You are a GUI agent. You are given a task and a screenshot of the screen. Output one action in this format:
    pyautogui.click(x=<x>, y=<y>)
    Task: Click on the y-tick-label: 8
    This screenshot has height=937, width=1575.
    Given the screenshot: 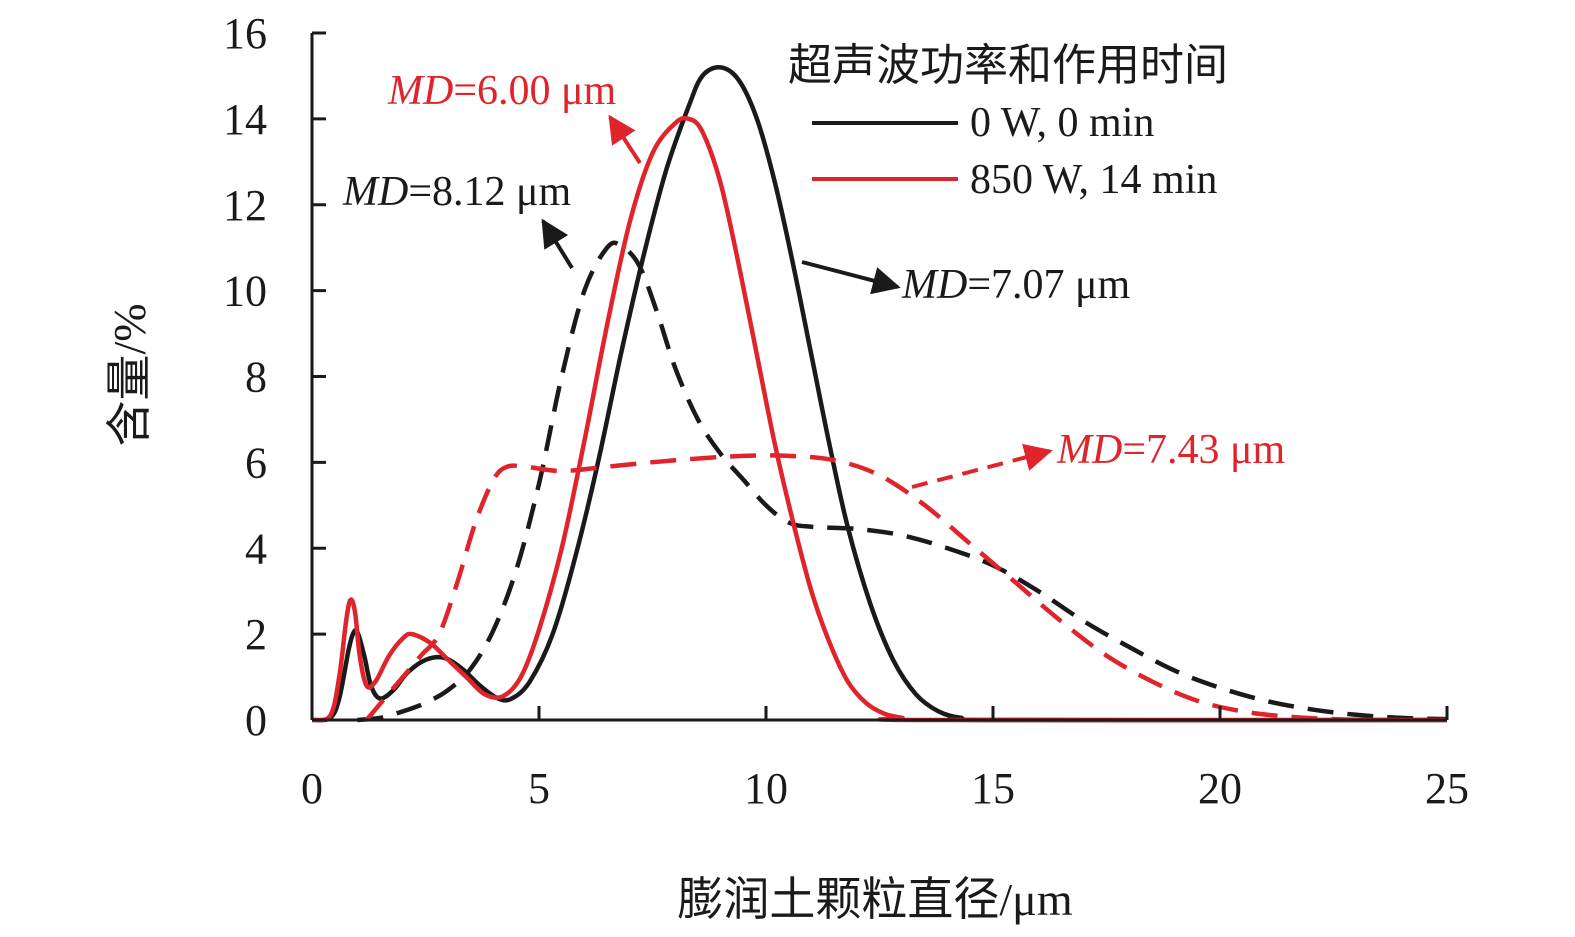 What is the action you would take?
    pyautogui.click(x=256, y=377)
    